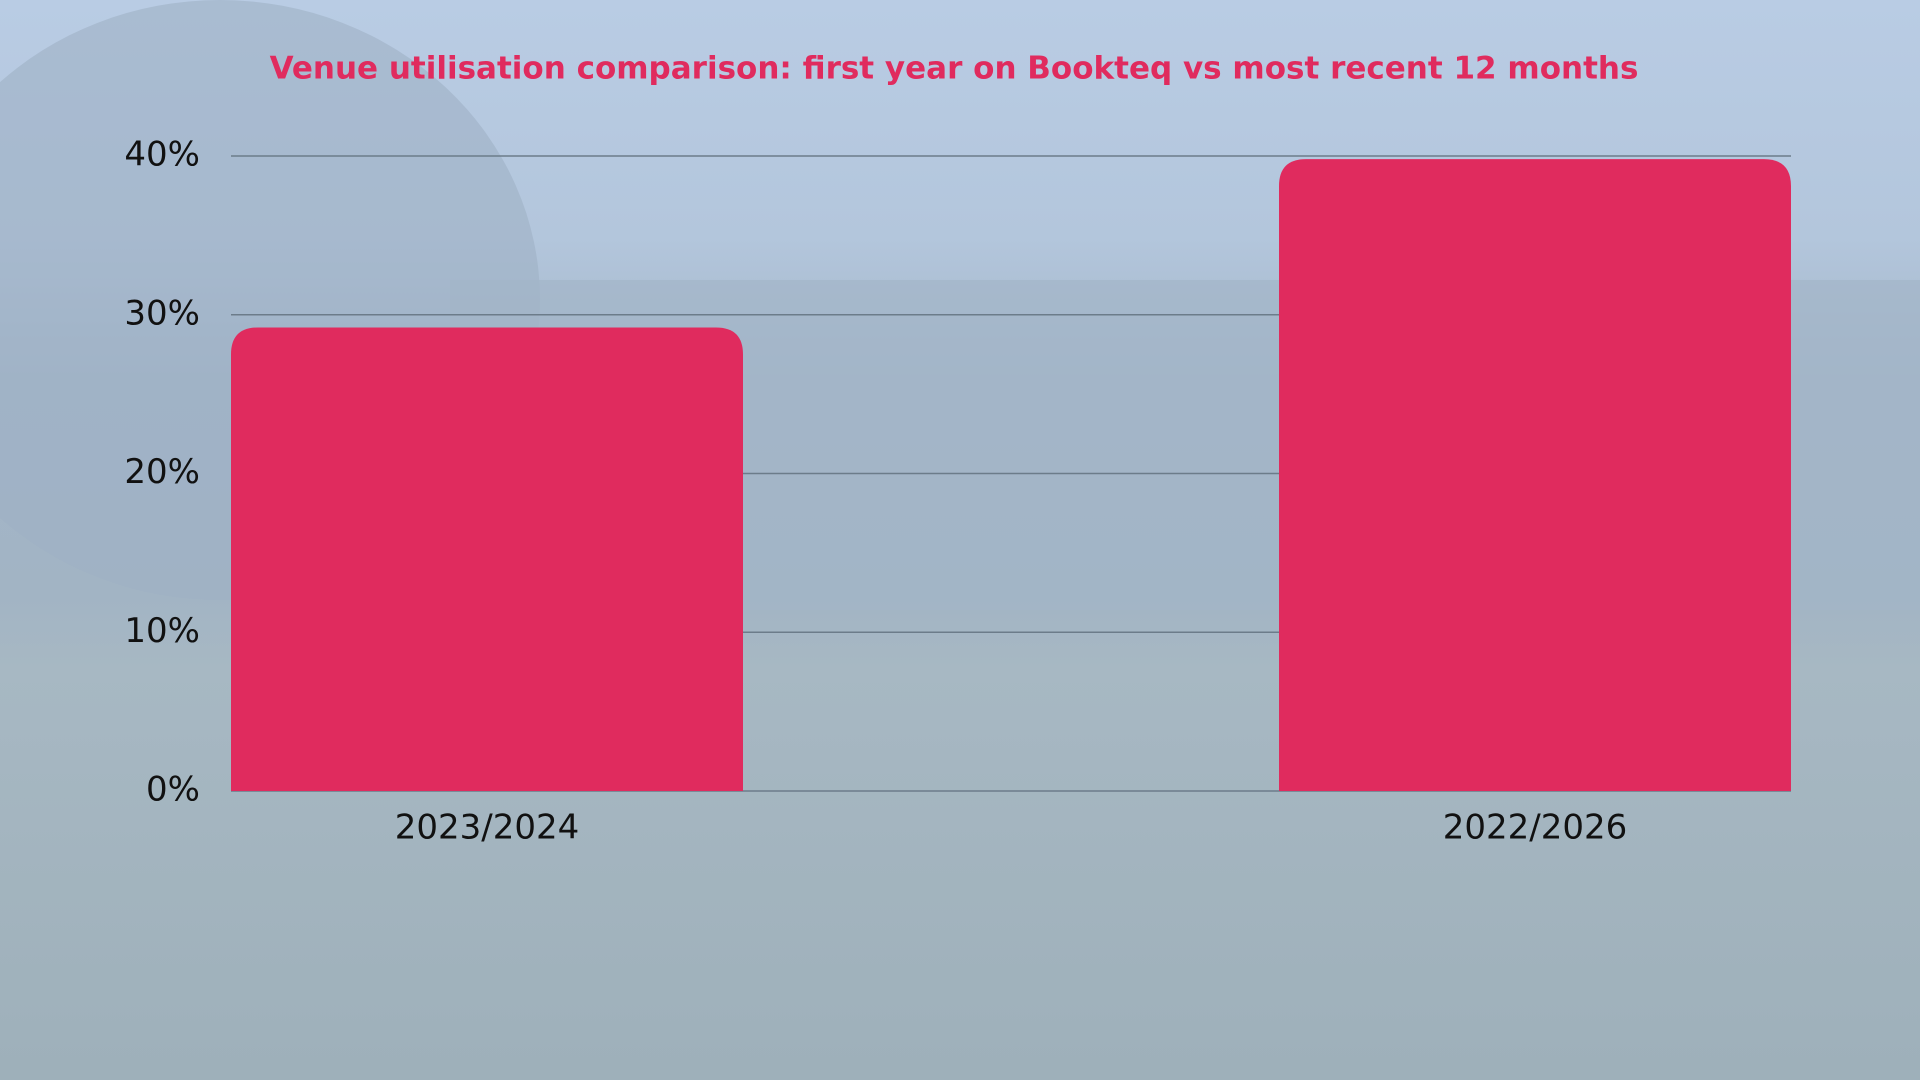 This screenshot has height=1080, width=1920. Describe the element at coordinates (1535, 828) in the screenshot. I see `x-tick-label: 2022/2026` at that location.